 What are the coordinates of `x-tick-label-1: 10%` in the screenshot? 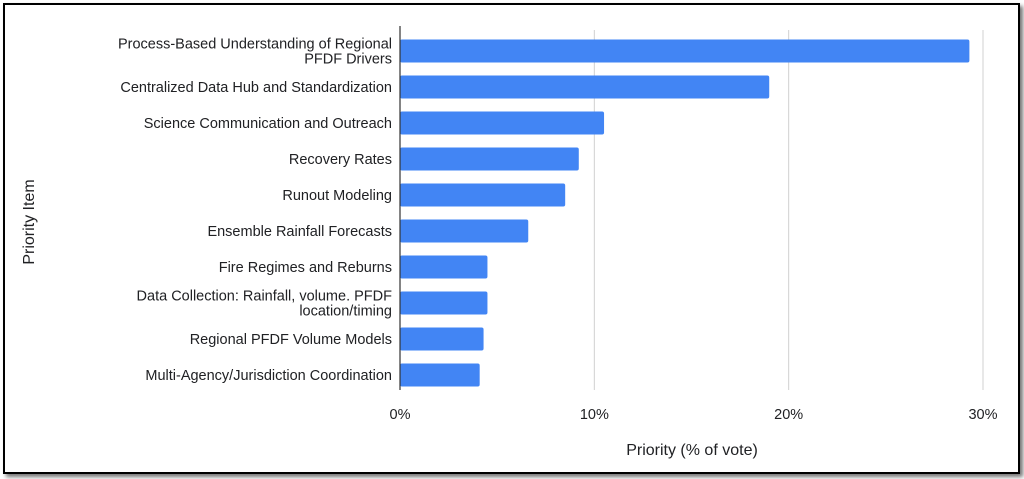 It's located at (594, 415).